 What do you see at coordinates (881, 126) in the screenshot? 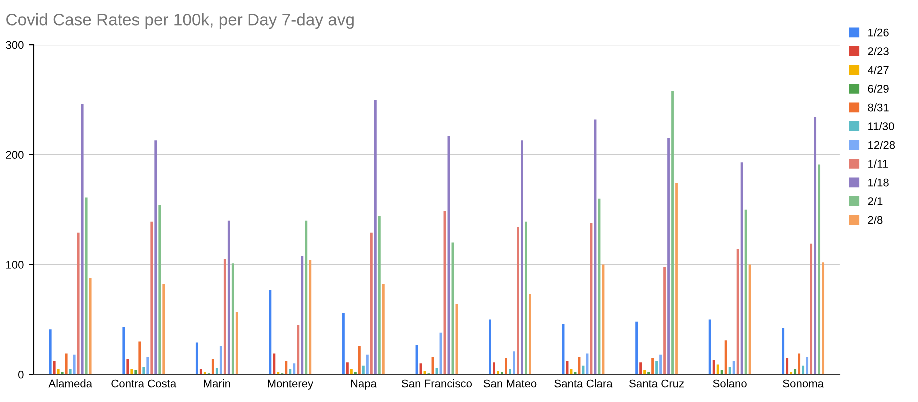
I see `legend-label: 11/30` at bounding box center [881, 126].